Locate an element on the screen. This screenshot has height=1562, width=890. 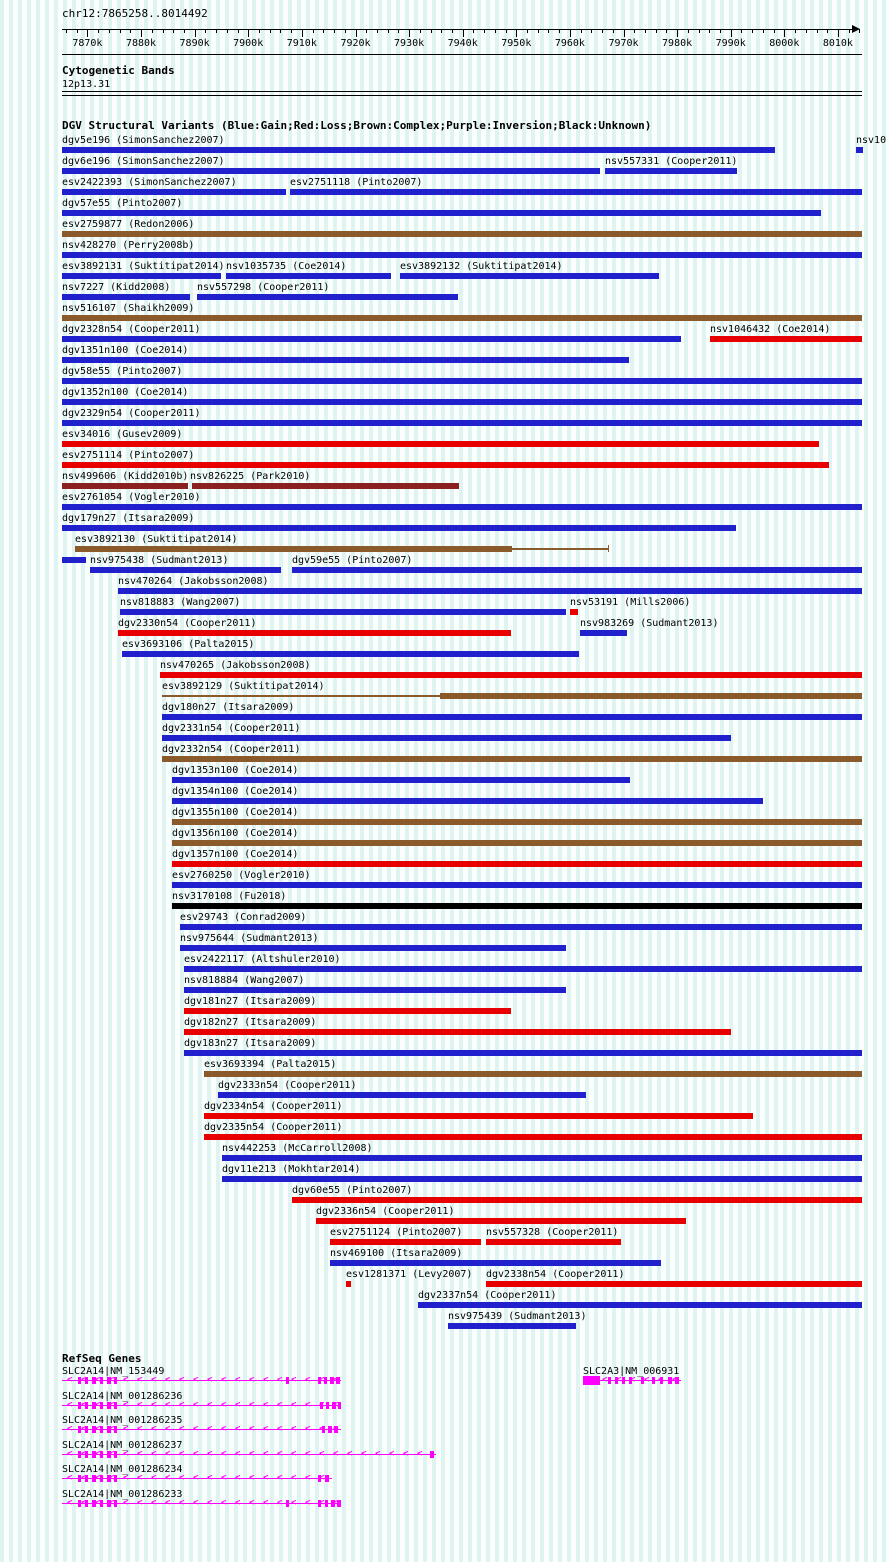
variant-label: dgv2334n54 (Cooper2011) is located at coordinates (273, 1106).